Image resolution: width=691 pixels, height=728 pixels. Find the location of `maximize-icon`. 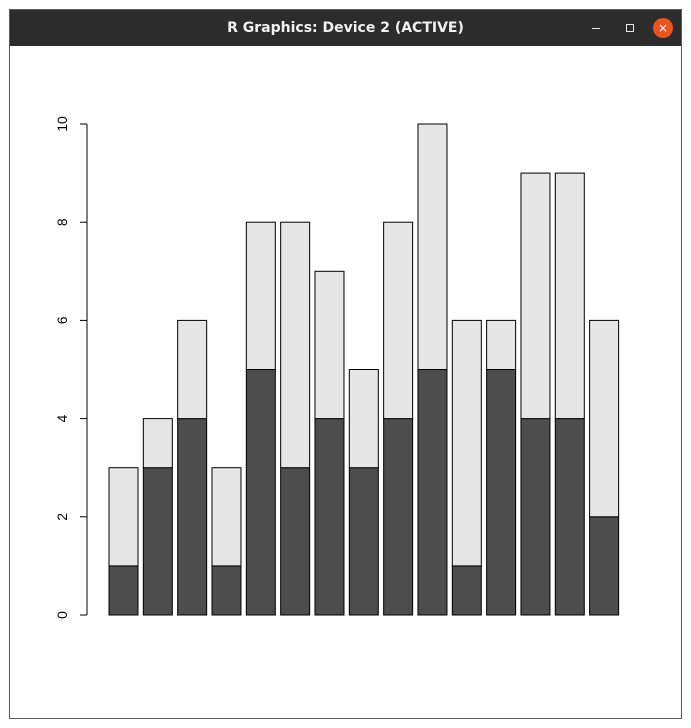

maximize-icon is located at coordinates (630, 28).